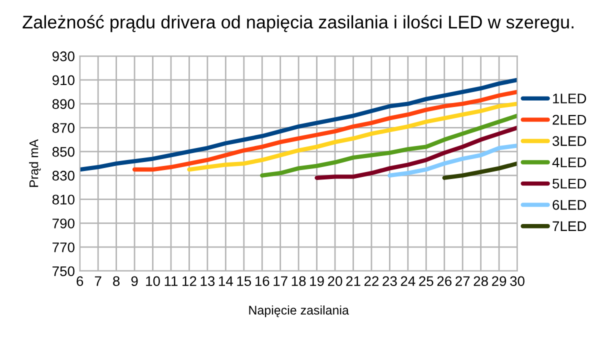 The height and width of the screenshot is (340, 605). What do you see at coordinates (569, 119) in the screenshot?
I see `legend-label: 2LED` at bounding box center [569, 119].